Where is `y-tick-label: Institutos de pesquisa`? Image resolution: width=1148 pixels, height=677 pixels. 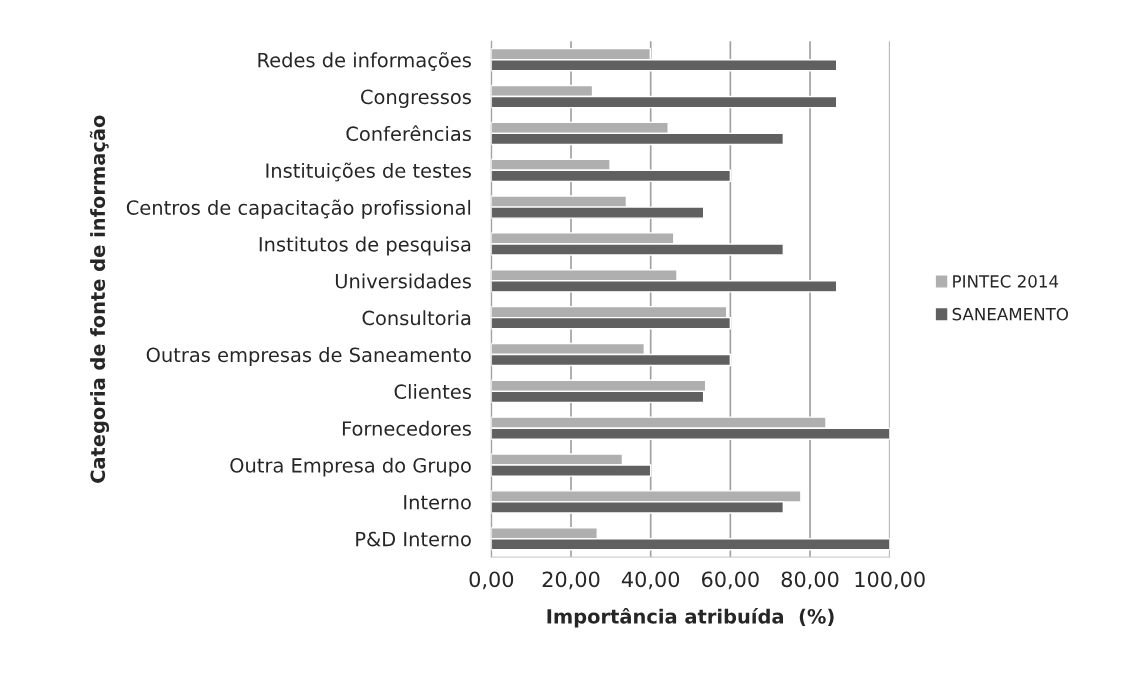 y-tick-label: Institutos de pesquisa is located at coordinates (365, 246).